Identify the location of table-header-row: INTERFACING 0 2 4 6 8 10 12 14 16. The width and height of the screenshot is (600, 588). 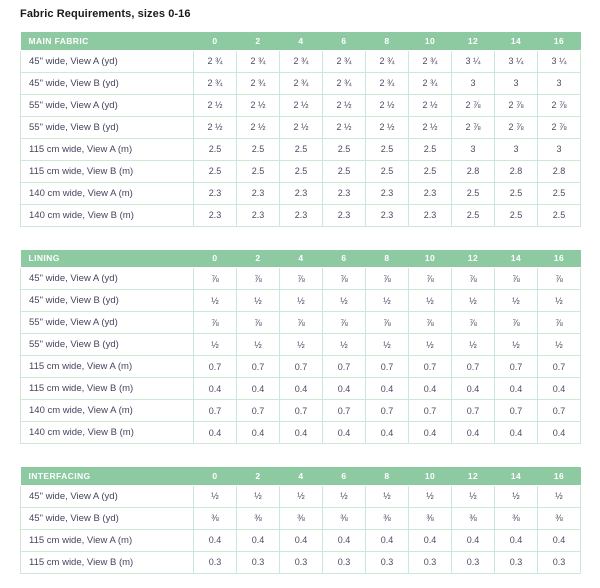
(300, 476).